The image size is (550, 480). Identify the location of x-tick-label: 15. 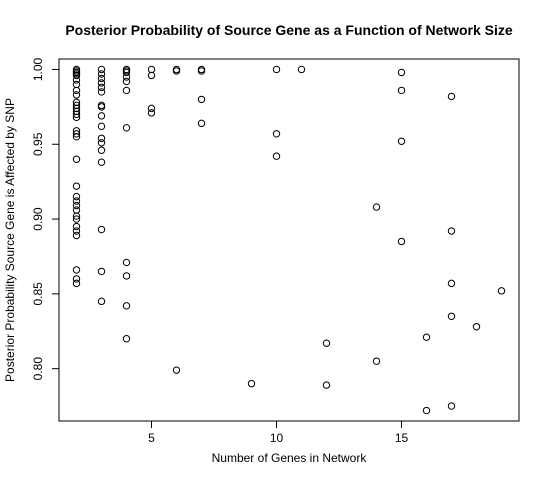
(402, 438).